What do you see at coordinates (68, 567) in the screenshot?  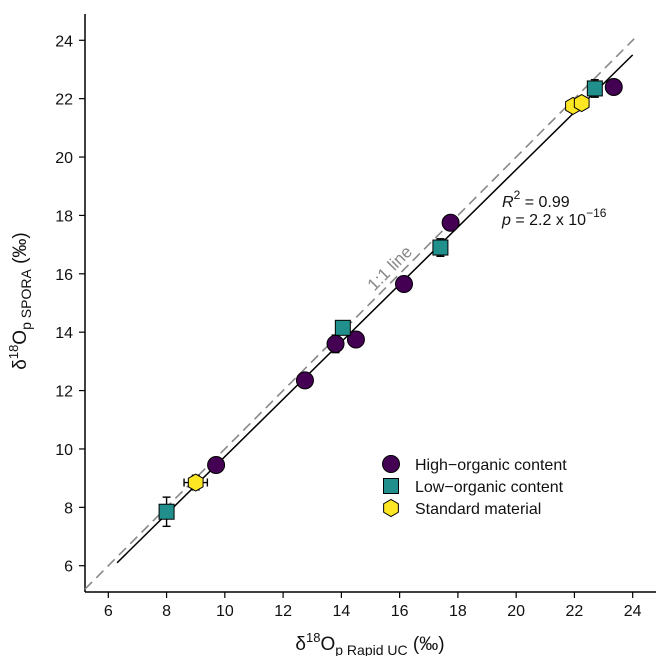 I see `y-tick-label: 6` at bounding box center [68, 567].